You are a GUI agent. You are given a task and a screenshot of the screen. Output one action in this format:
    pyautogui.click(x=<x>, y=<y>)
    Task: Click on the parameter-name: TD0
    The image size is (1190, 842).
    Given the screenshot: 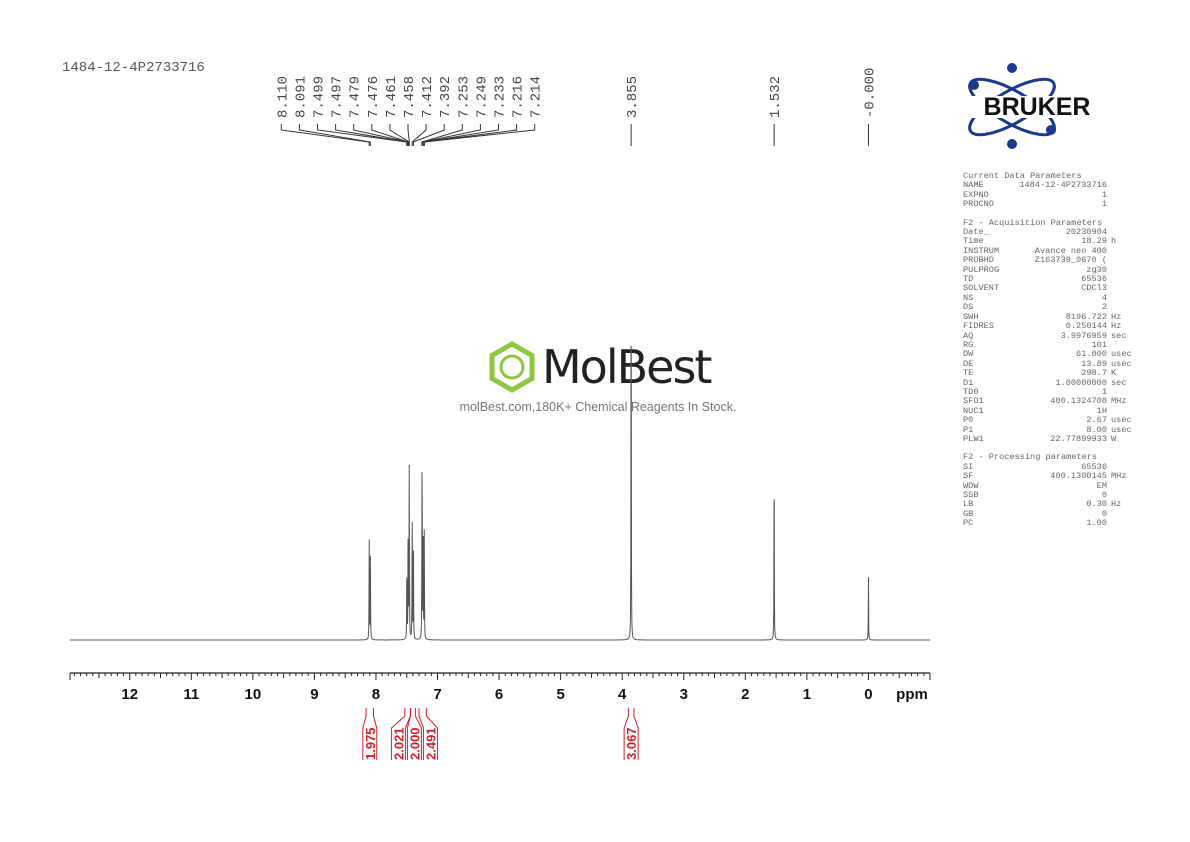 What is the action you would take?
    pyautogui.click(x=971, y=391)
    